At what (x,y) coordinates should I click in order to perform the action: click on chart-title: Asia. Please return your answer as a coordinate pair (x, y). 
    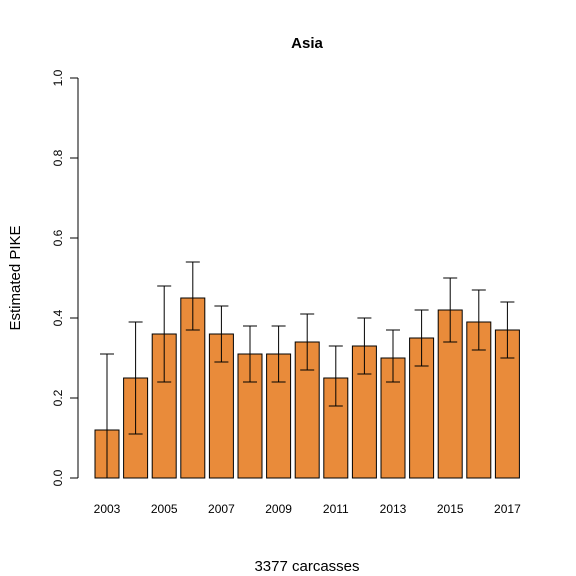
    Looking at the image, I should click on (307, 43).